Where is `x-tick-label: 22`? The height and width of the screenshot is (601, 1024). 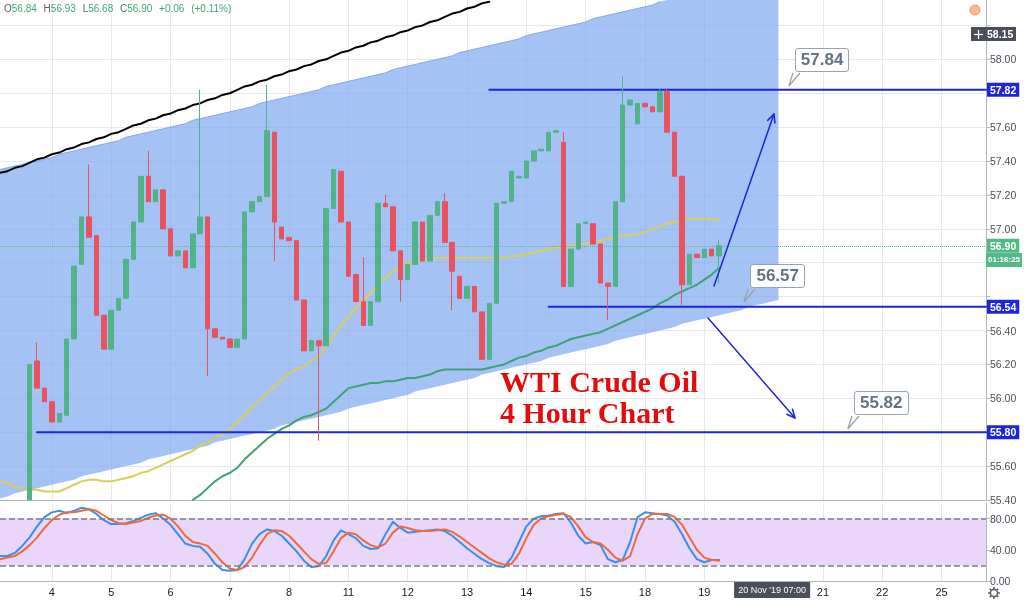 x-tick-label: 22 is located at coordinates (882, 591).